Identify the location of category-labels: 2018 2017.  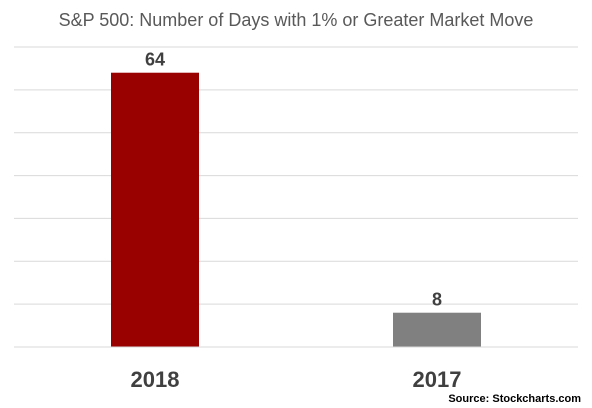
(296, 379).